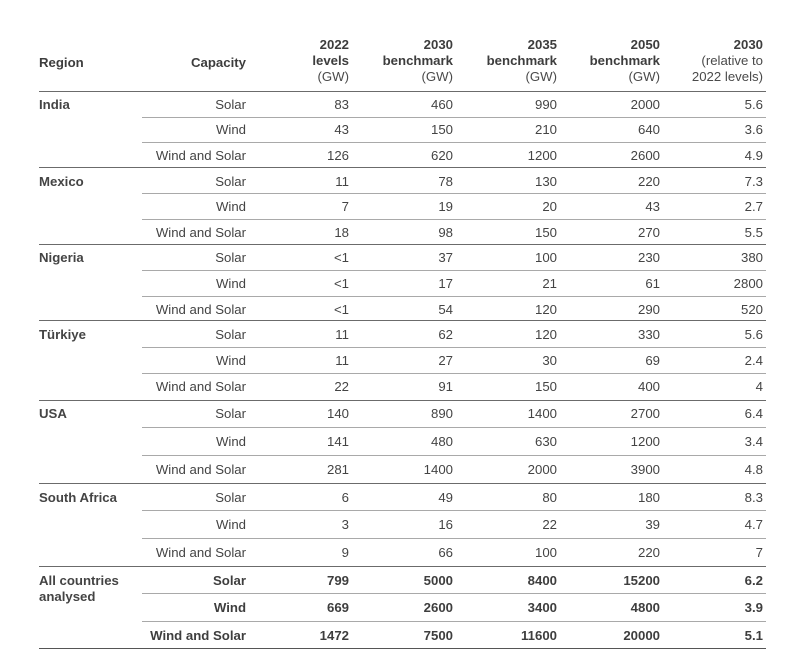 The image size is (806, 662). Describe the element at coordinates (753, 413) in the screenshot. I see `cell-ratio: 6.4` at that location.